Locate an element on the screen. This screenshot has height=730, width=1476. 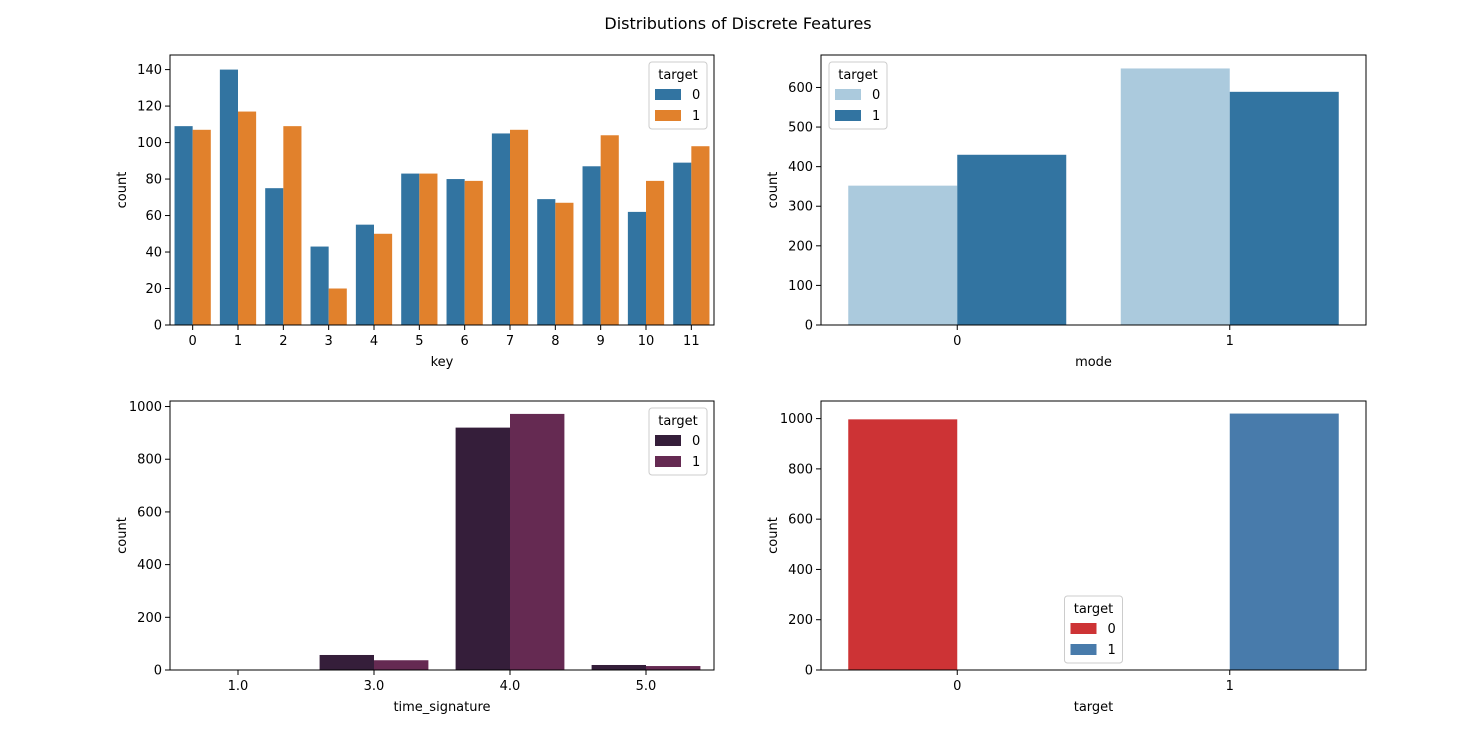
x-tick-label: 2 is located at coordinates (283, 341).